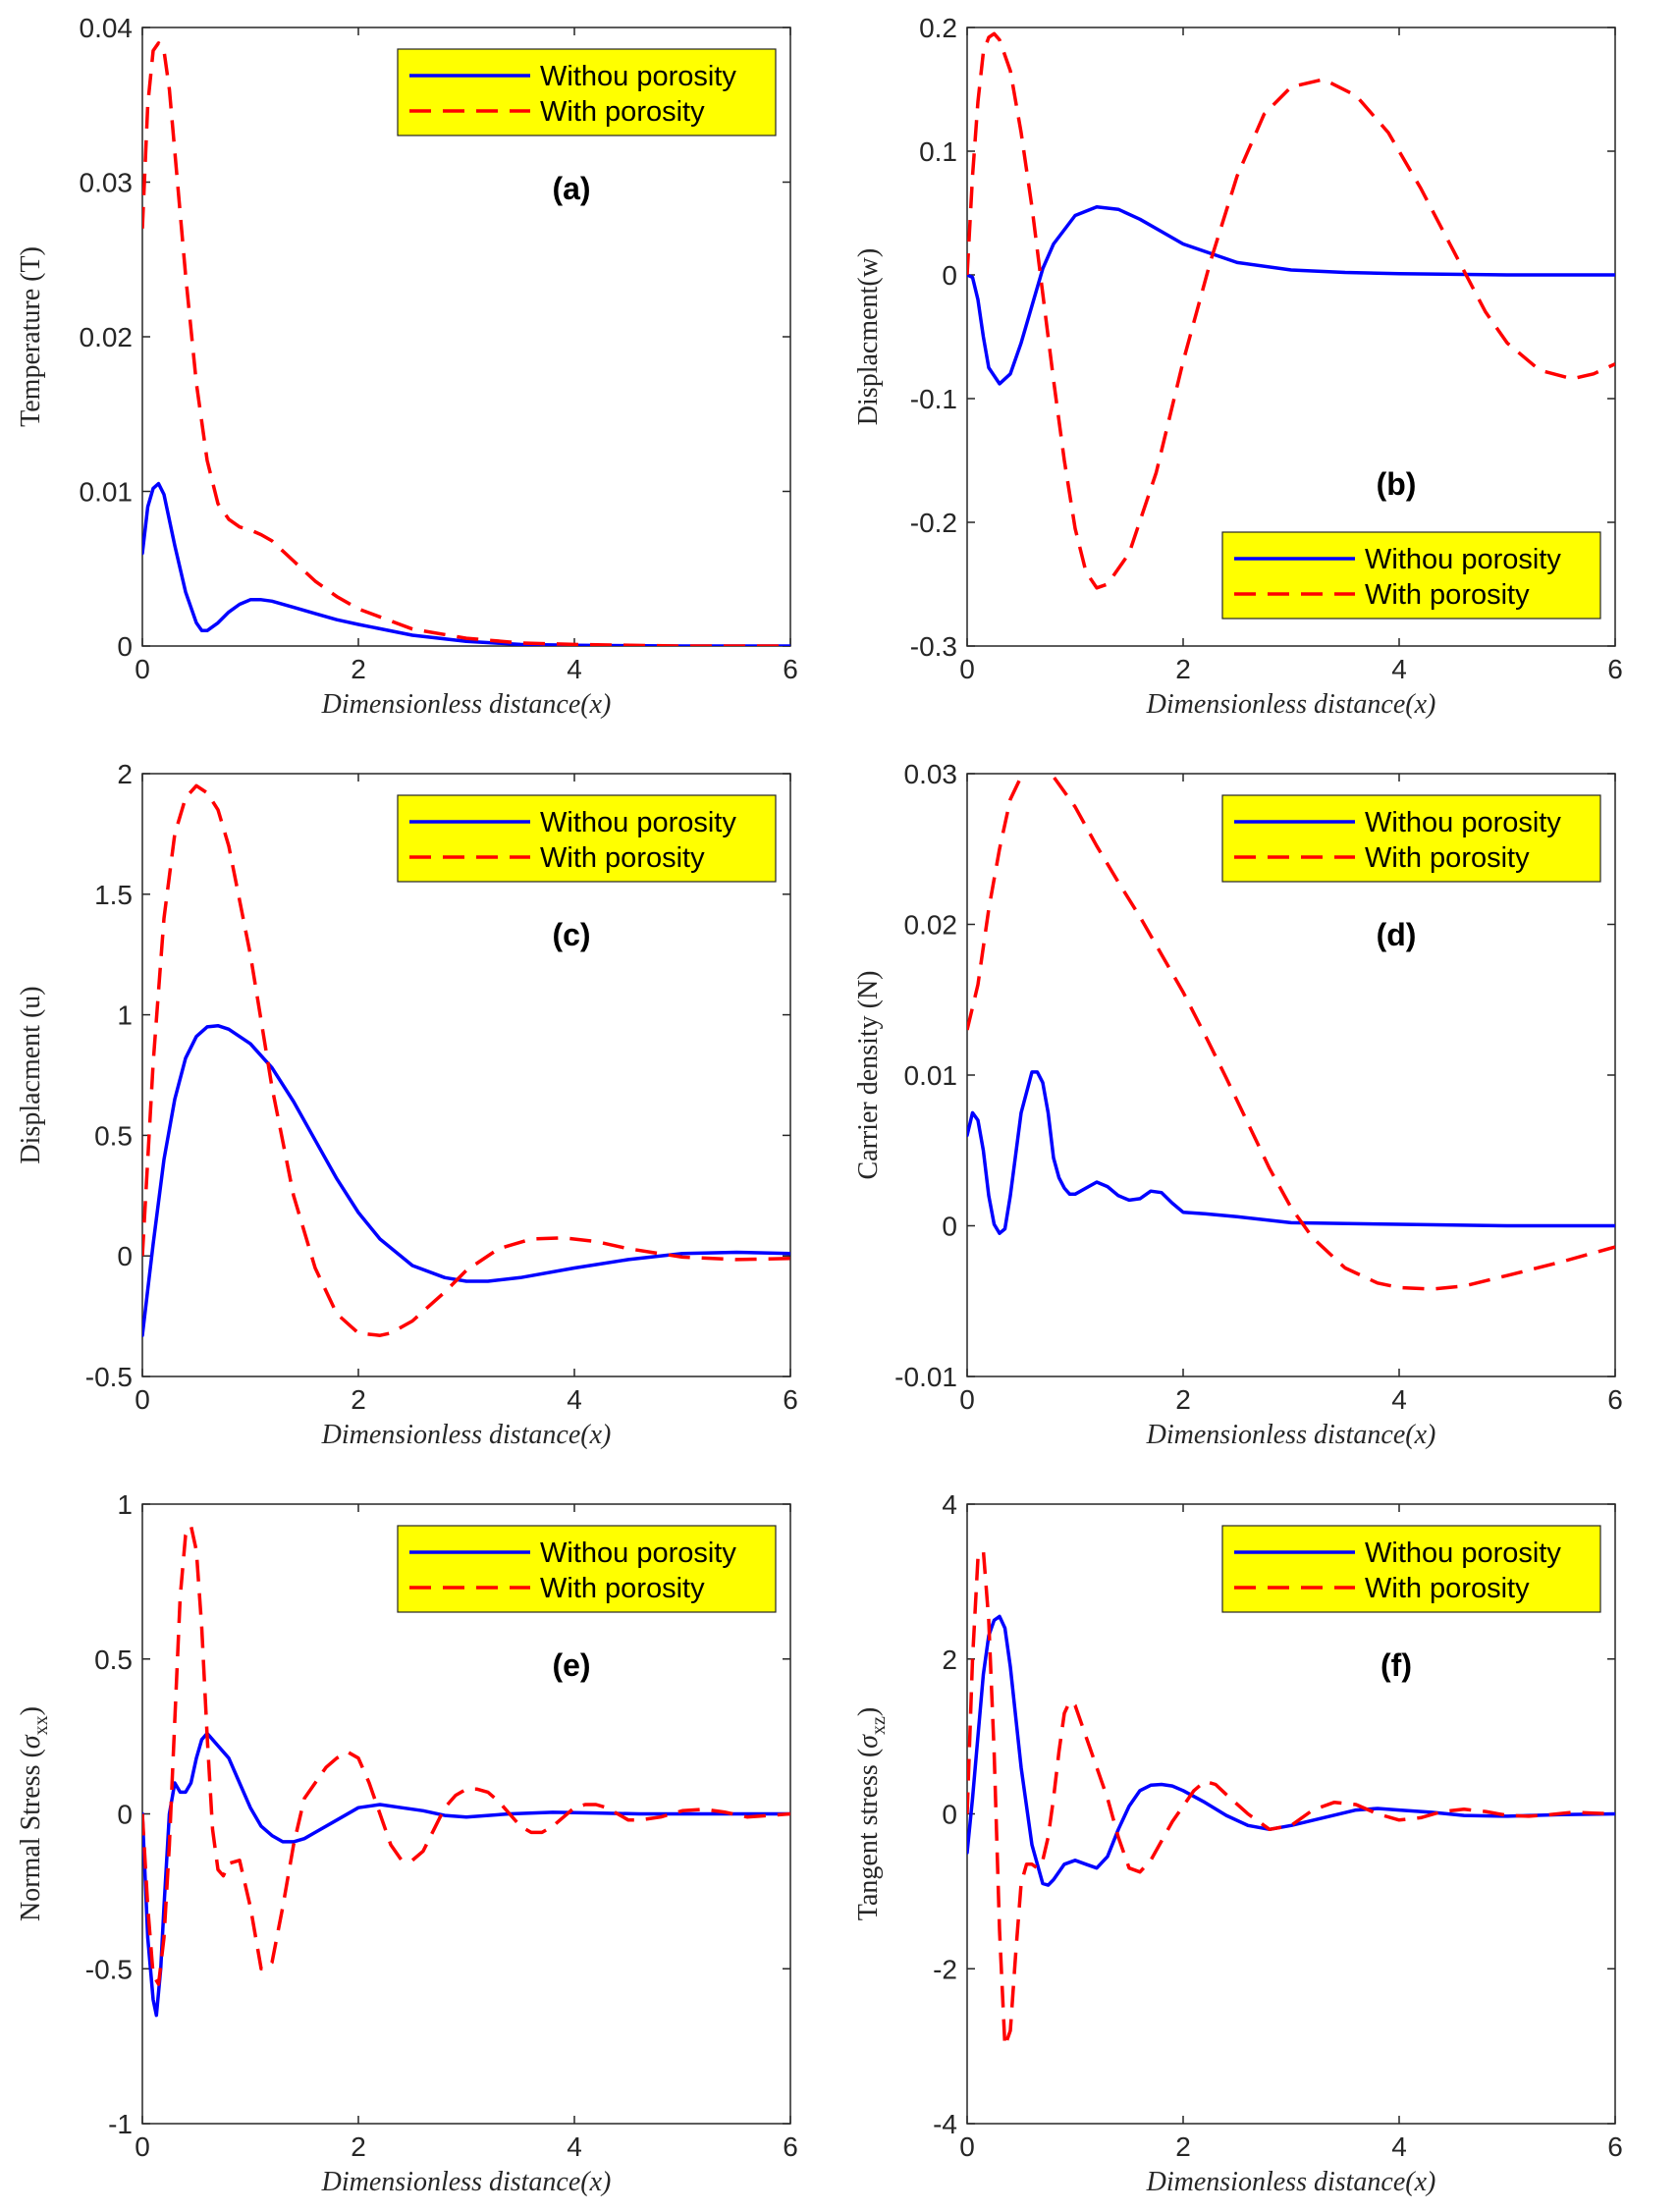 Image resolution: width=1678 pixels, height=2212 pixels. Describe the element at coordinates (938, 28) in the screenshot. I see `y-tick-label: 0.2` at that location.